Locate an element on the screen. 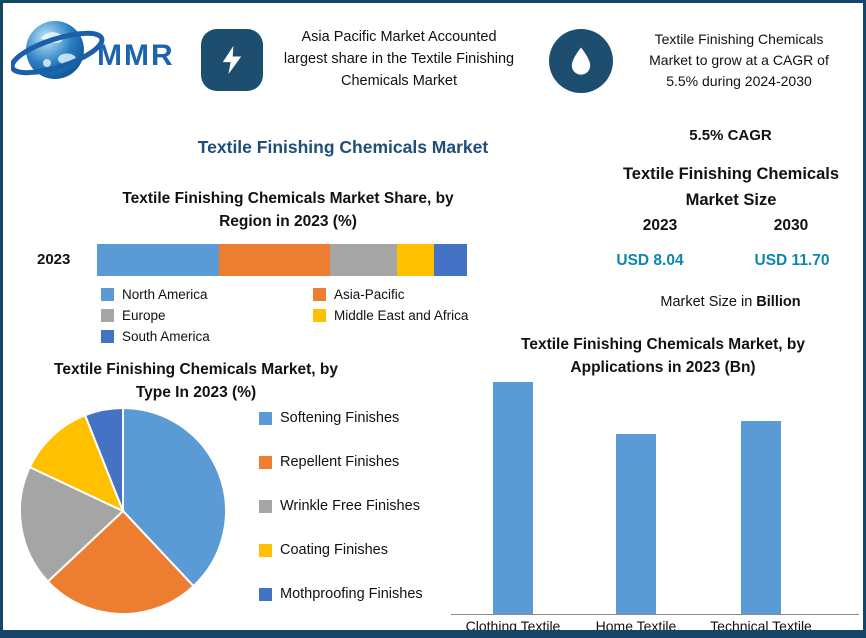 This screenshot has height=638, width=866. legend-item: Europe is located at coordinates (207, 315).